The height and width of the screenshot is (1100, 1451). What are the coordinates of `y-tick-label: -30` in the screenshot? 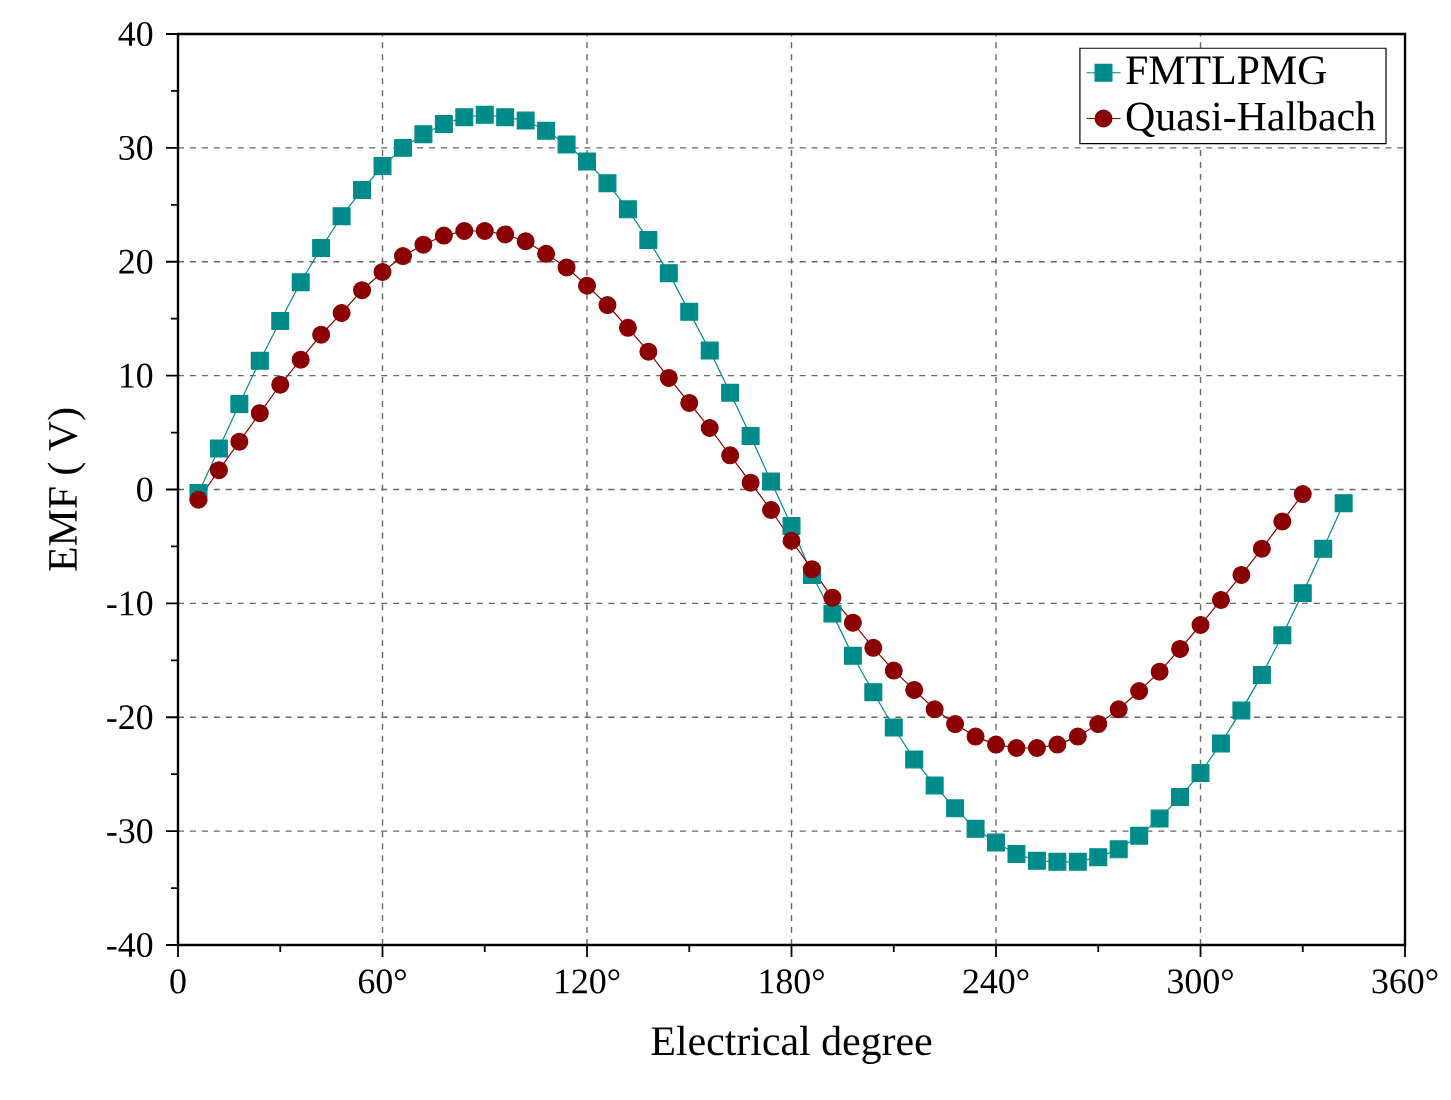 It's located at (130, 831).